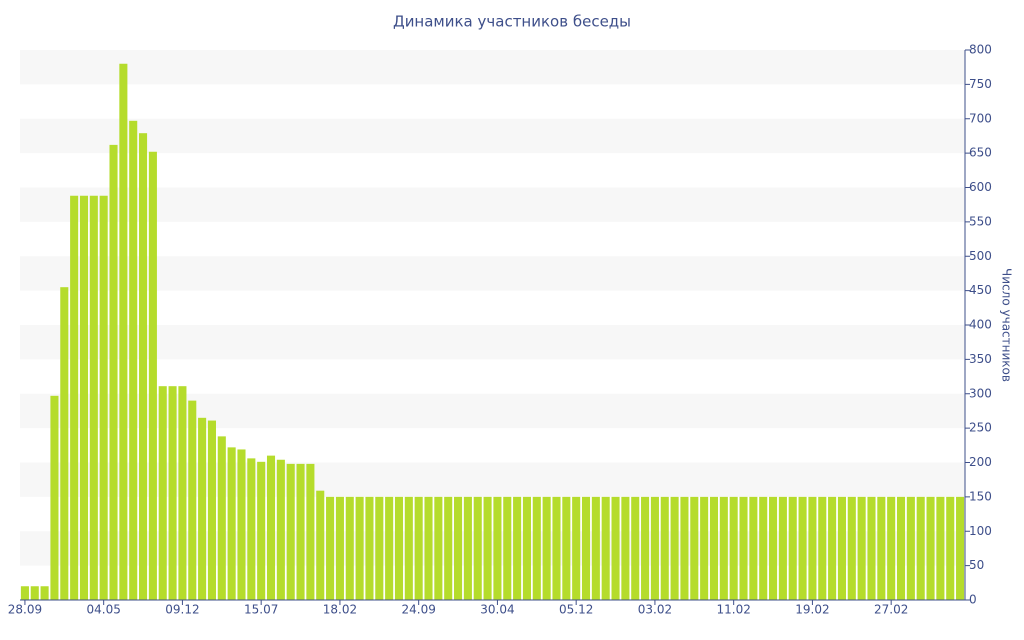  Describe the element at coordinates (980, 50) in the screenshot. I see `y-tick-label: 800` at that location.